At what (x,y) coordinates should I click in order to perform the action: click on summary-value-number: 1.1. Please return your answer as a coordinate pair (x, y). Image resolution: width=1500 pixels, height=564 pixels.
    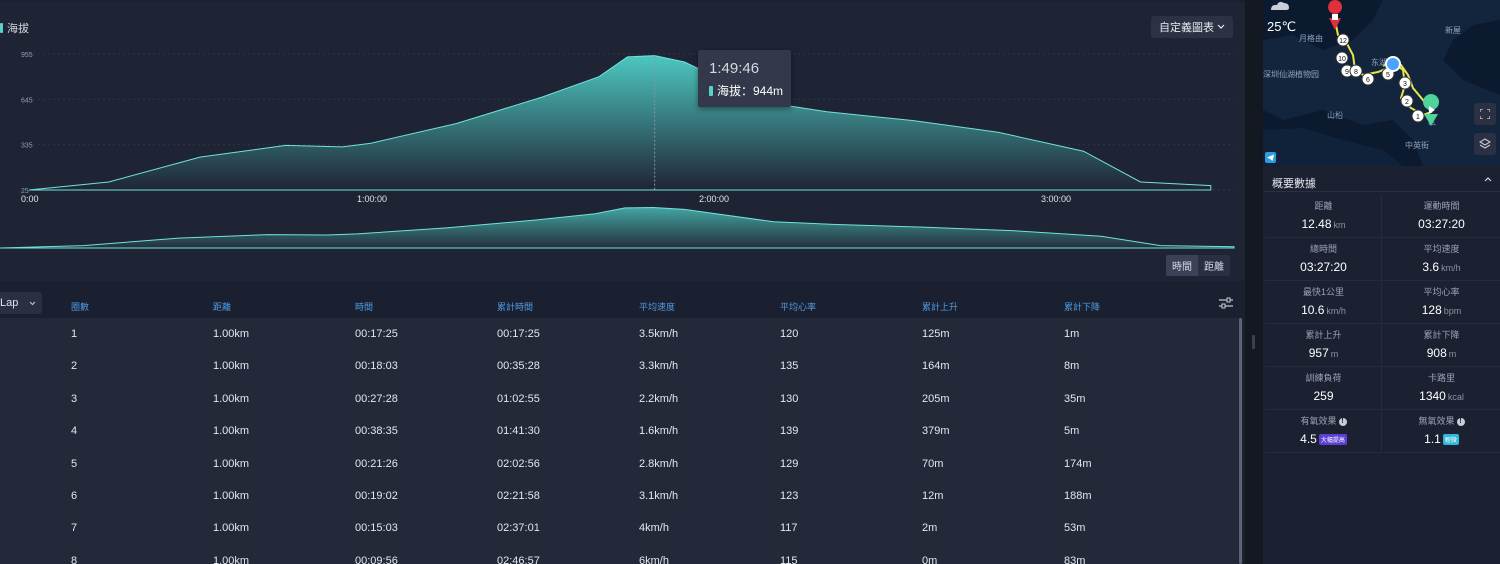
    Looking at the image, I should click on (1432, 439).